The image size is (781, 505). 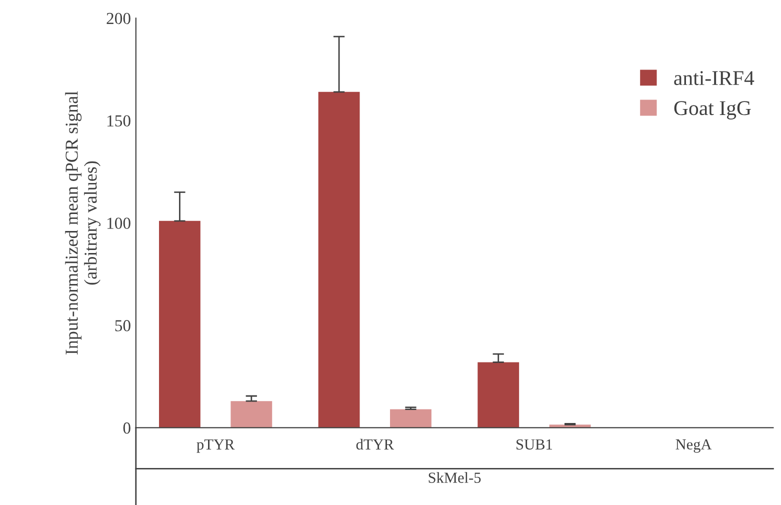 I want to click on x-tick-label: pTYR, so click(x=215, y=446).